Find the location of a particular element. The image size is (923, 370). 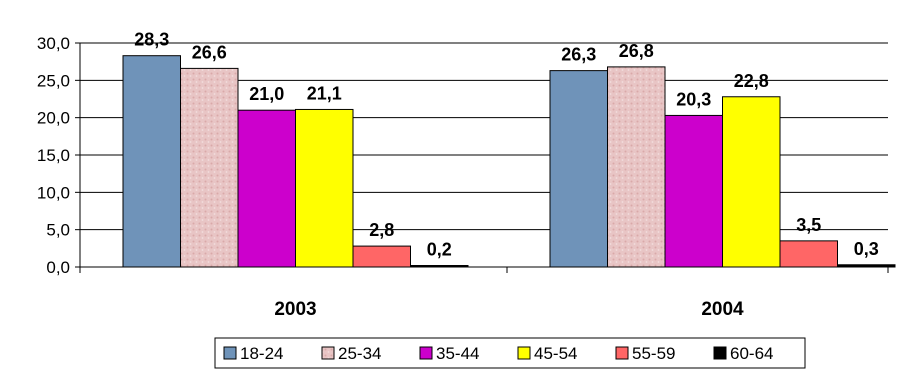

y-tick-label: 30,0 is located at coordinates (53, 43).